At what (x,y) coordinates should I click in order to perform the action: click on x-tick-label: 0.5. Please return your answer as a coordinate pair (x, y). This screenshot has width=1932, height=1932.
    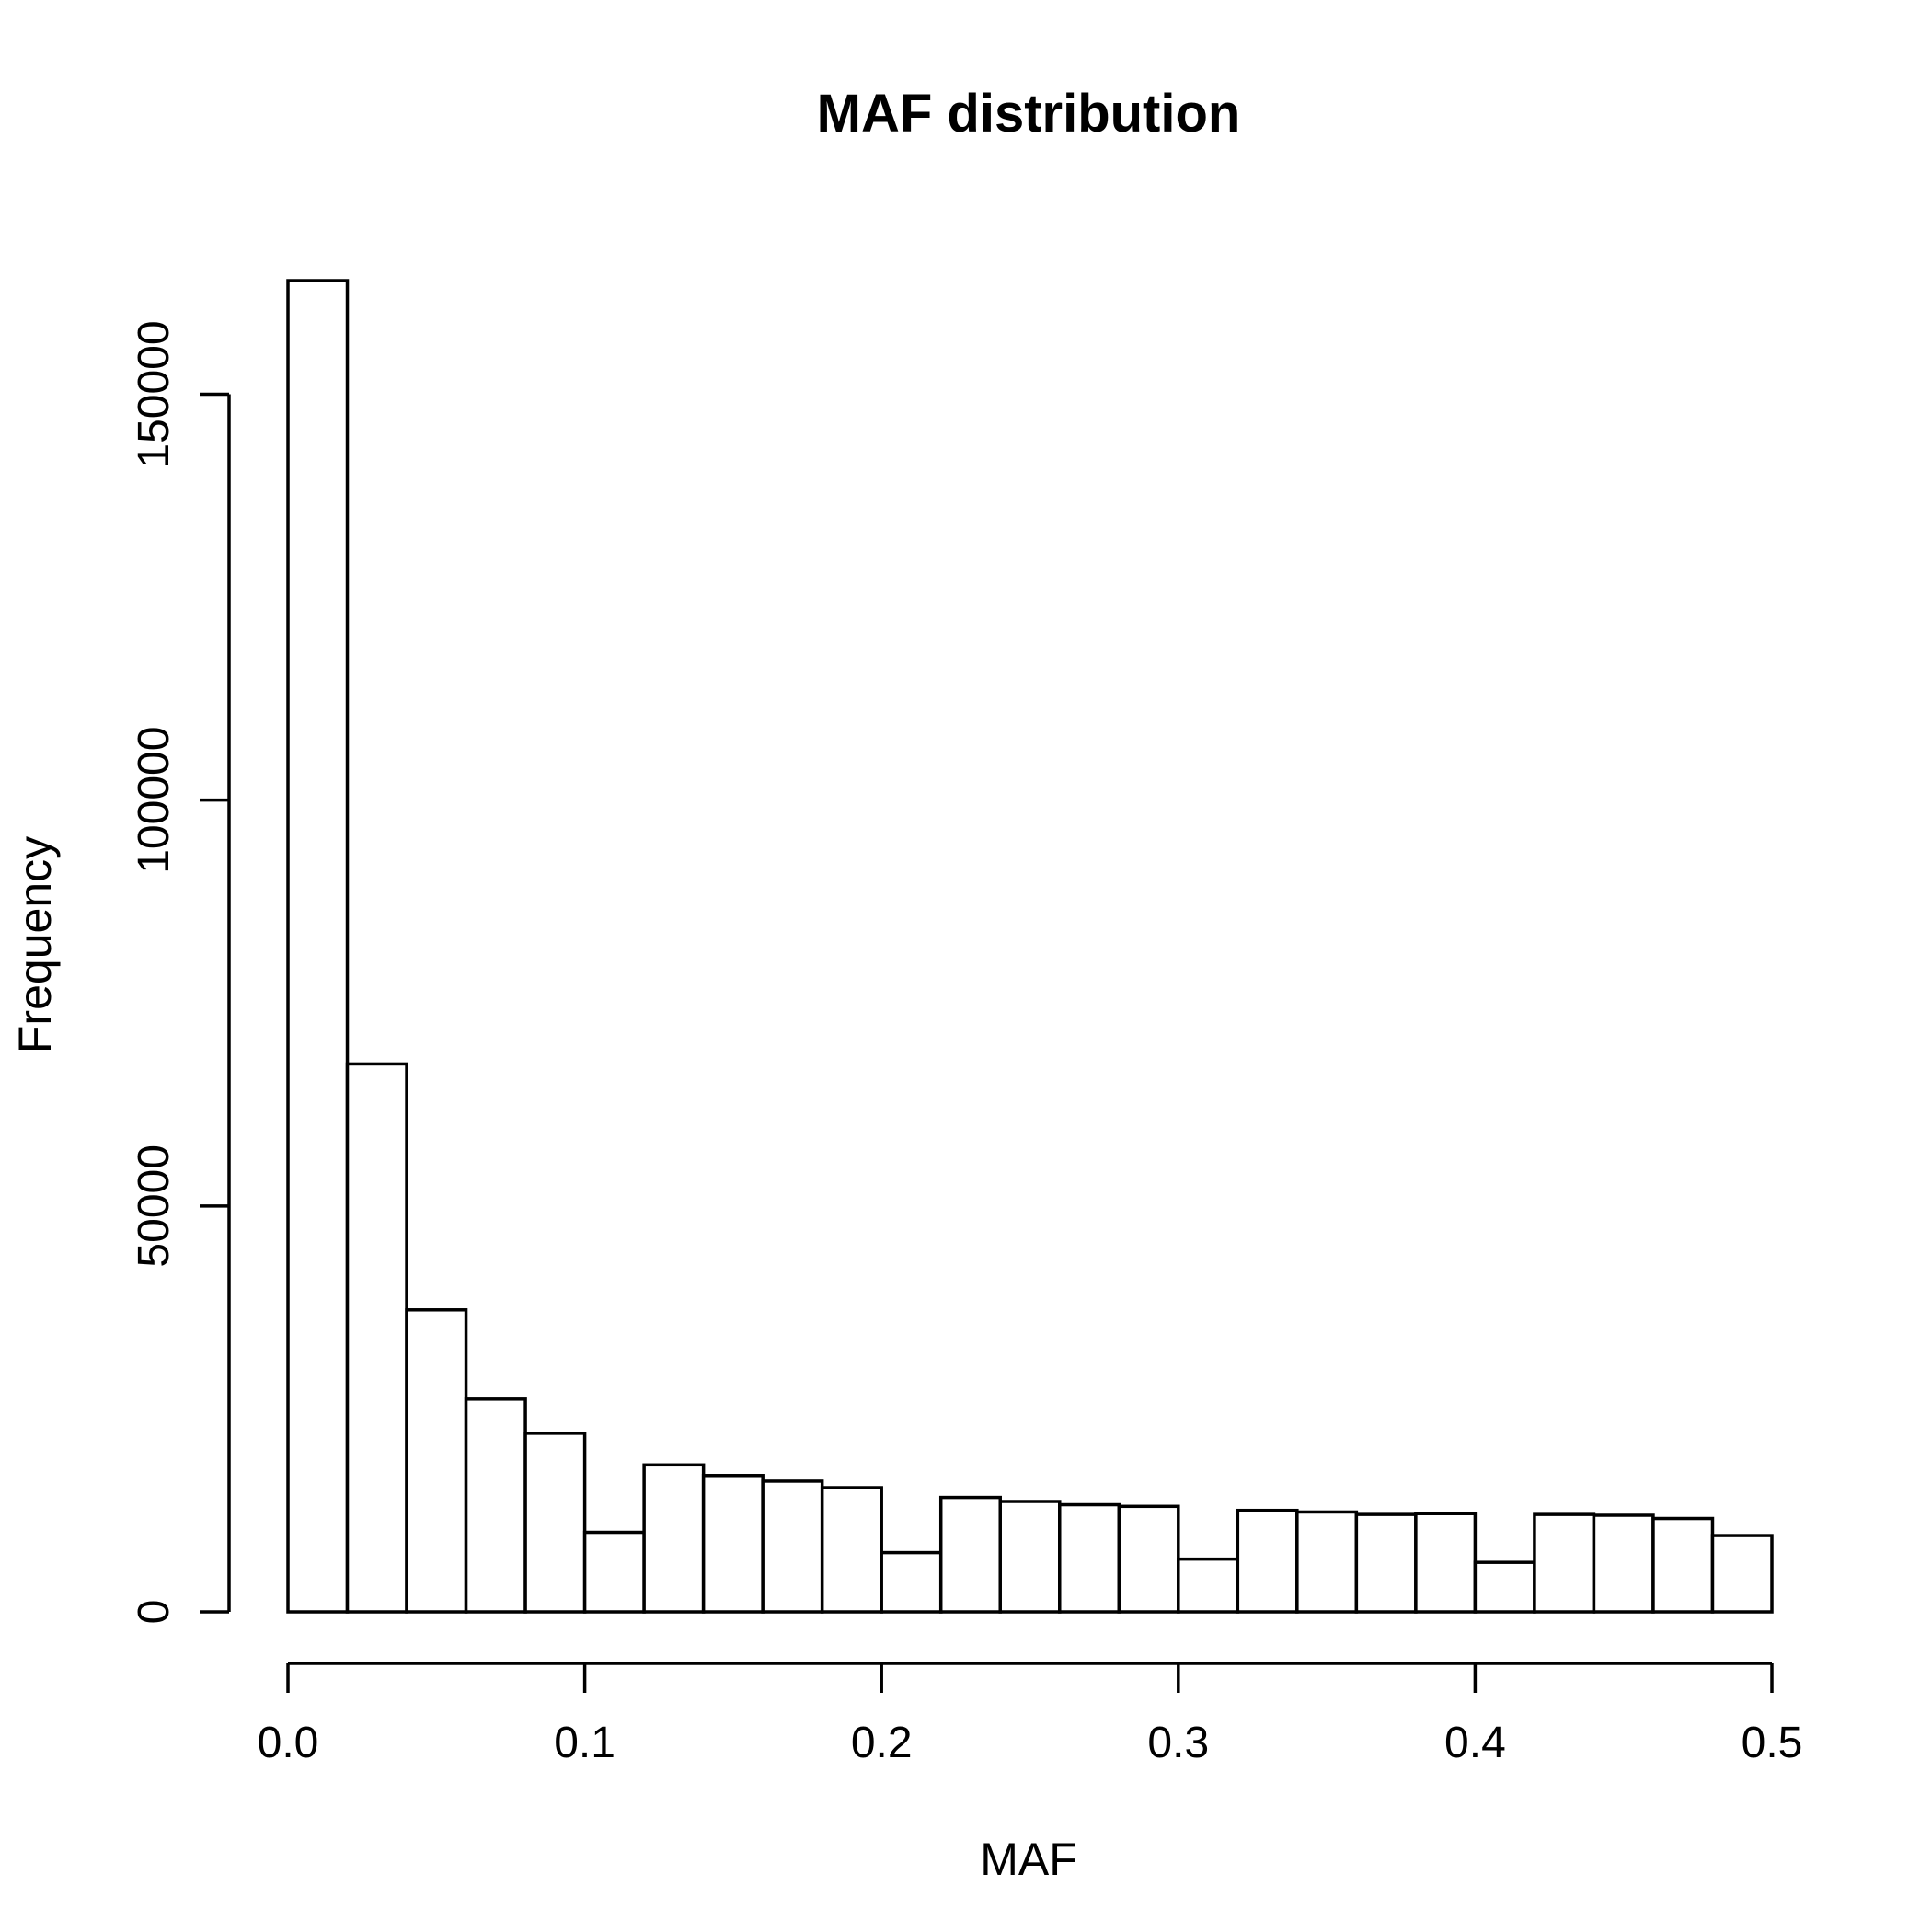
    Looking at the image, I should click on (1772, 1743).